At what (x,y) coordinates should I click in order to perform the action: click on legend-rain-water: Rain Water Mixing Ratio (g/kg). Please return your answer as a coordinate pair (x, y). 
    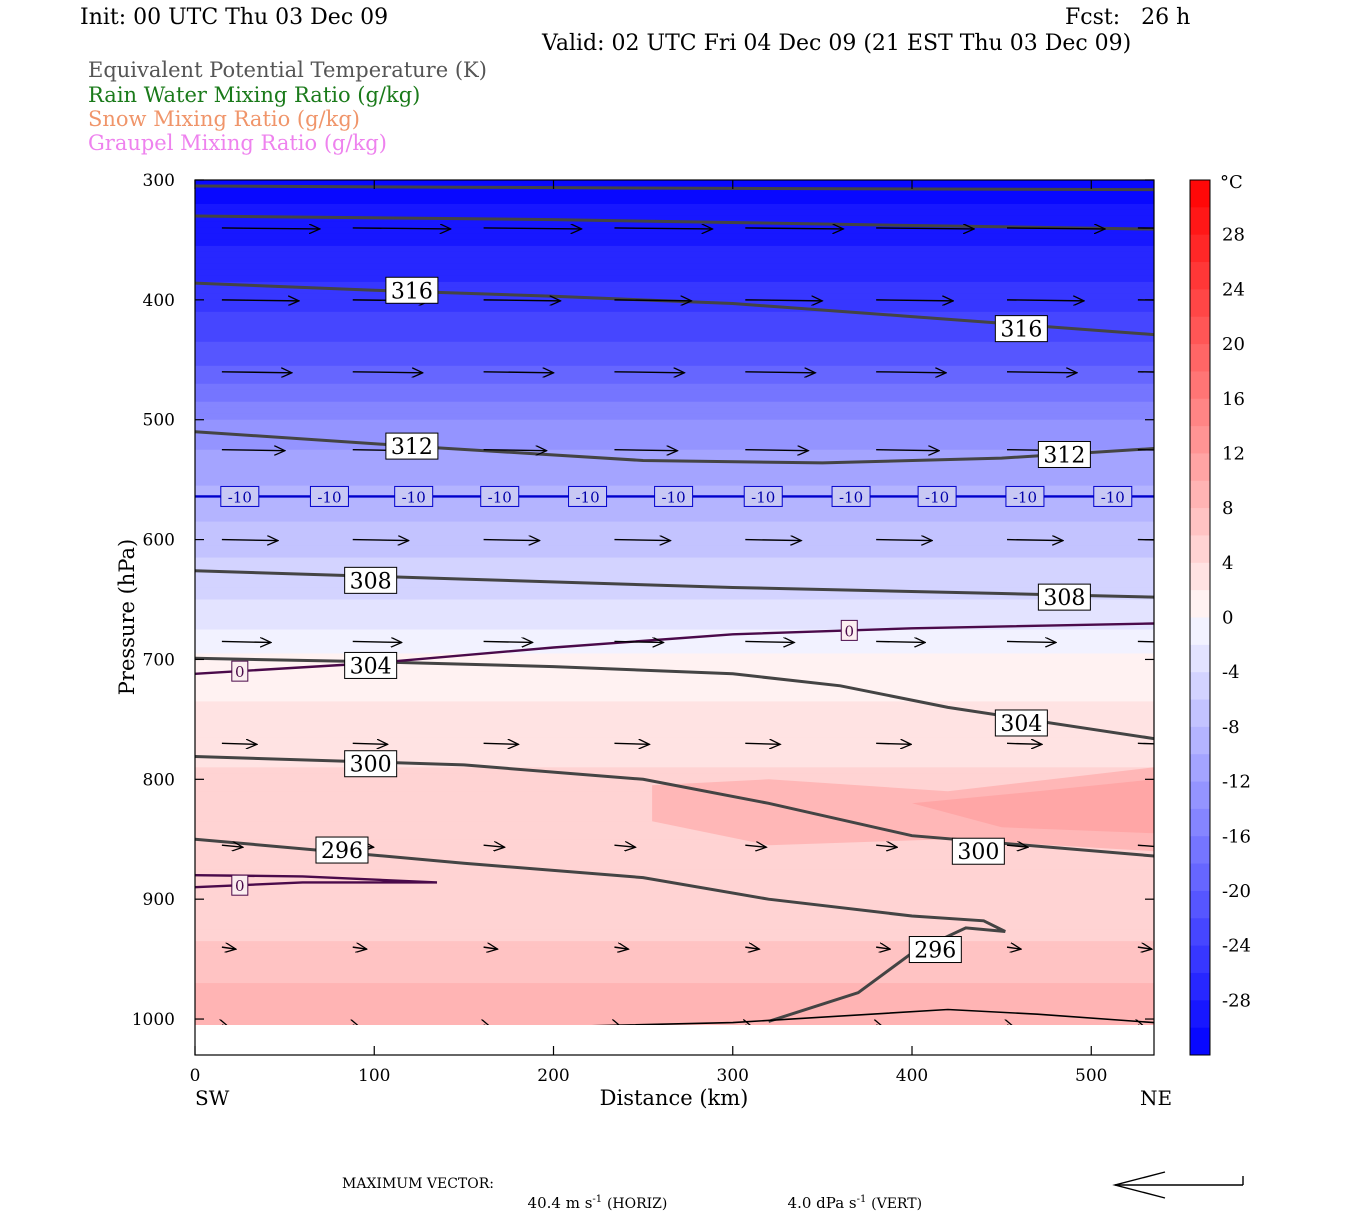
    Looking at the image, I should click on (254, 95).